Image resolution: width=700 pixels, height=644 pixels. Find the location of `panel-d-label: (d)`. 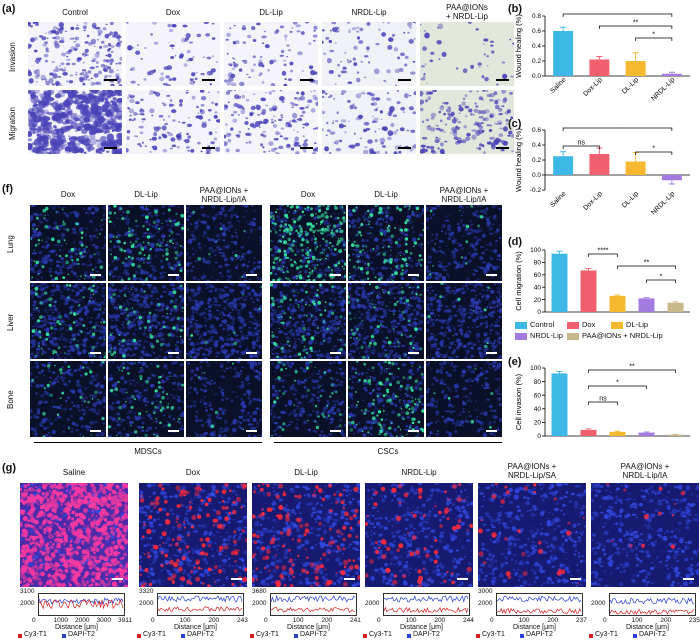

panel-d-label: (d) is located at coordinates (515, 242).